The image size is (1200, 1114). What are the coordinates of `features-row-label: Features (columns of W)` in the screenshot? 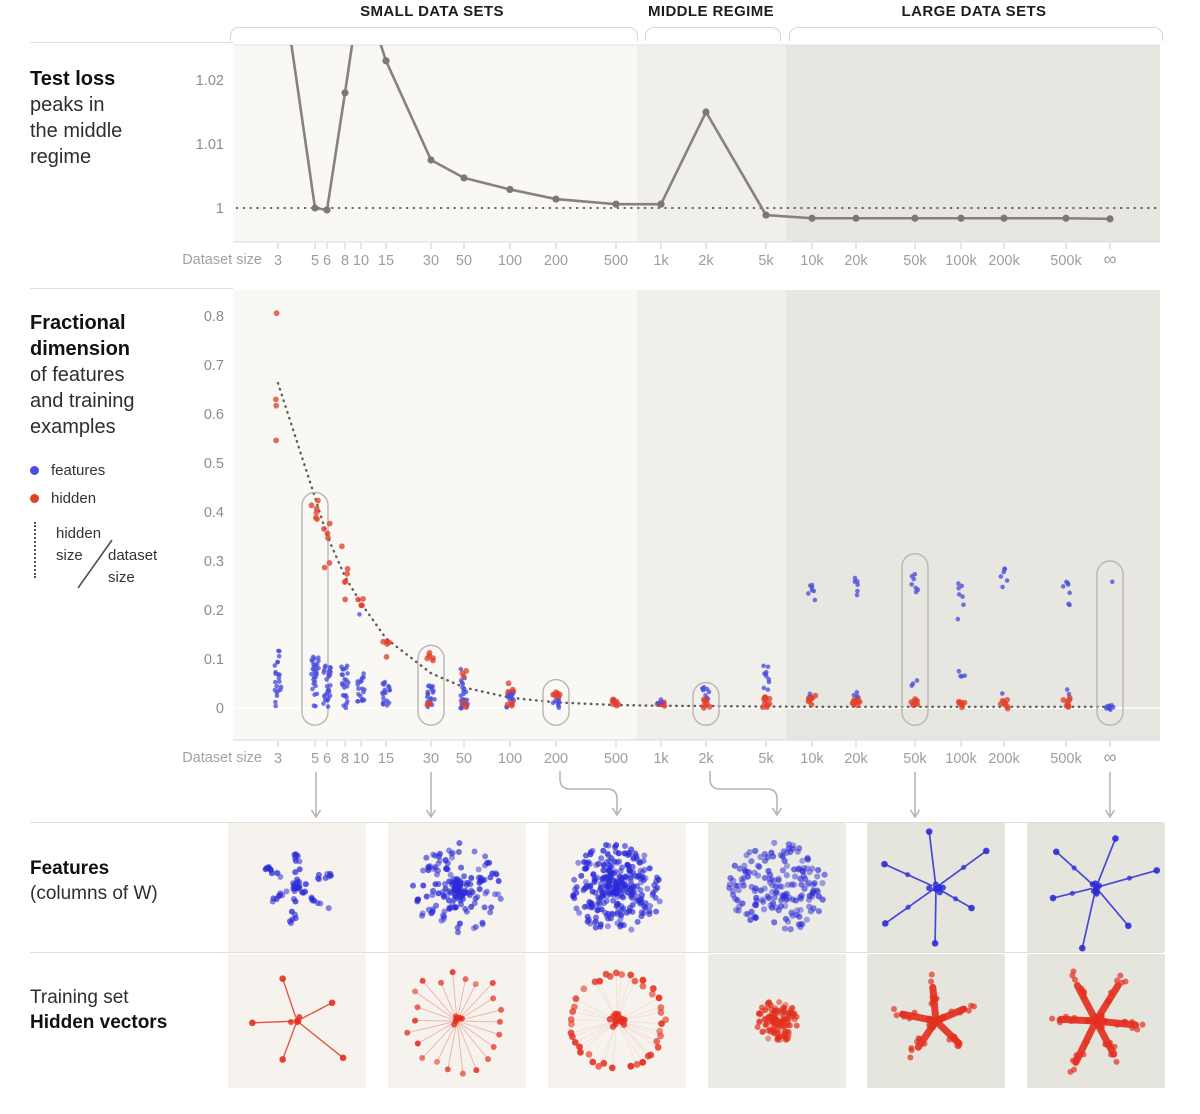 It's located at (94, 881).